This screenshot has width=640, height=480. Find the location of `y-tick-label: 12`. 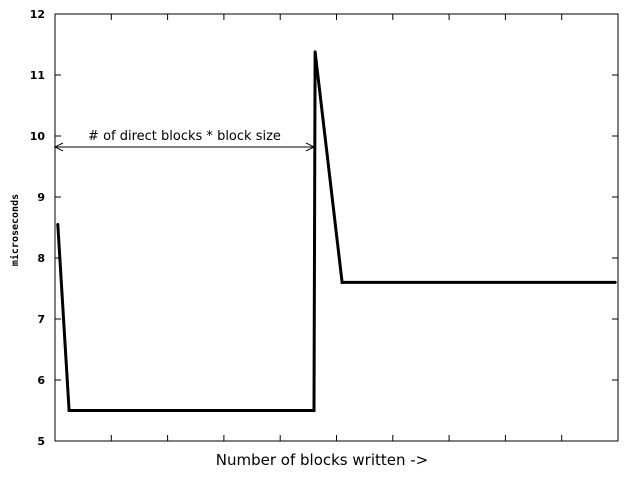

y-tick-label: 12 is located at coordinates (37, 14).